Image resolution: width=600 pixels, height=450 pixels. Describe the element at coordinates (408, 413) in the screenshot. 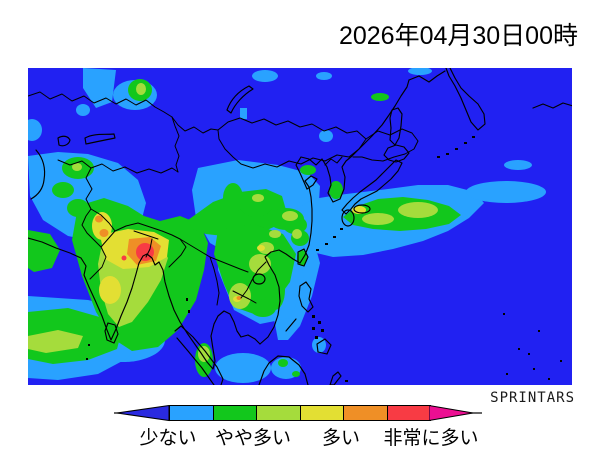

I see `legend-segment-red` at that location.